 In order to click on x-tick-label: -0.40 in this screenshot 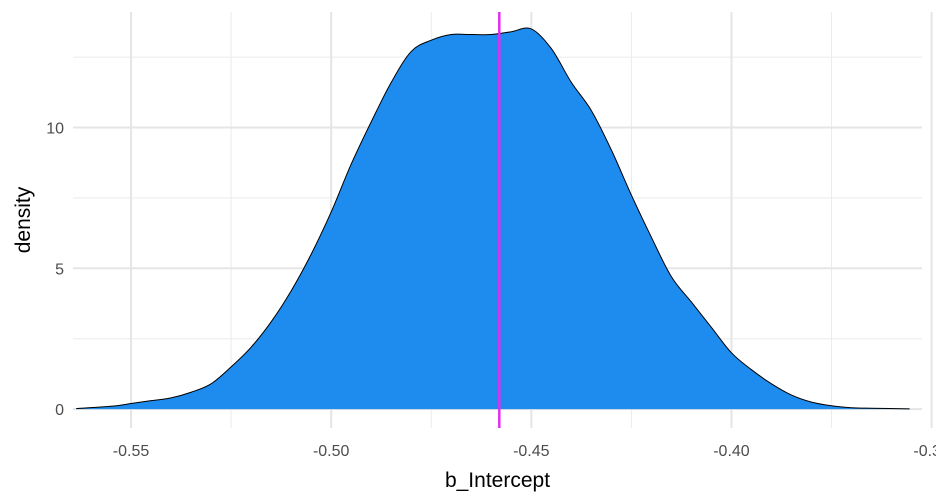, I will do `click(731, 451)`.